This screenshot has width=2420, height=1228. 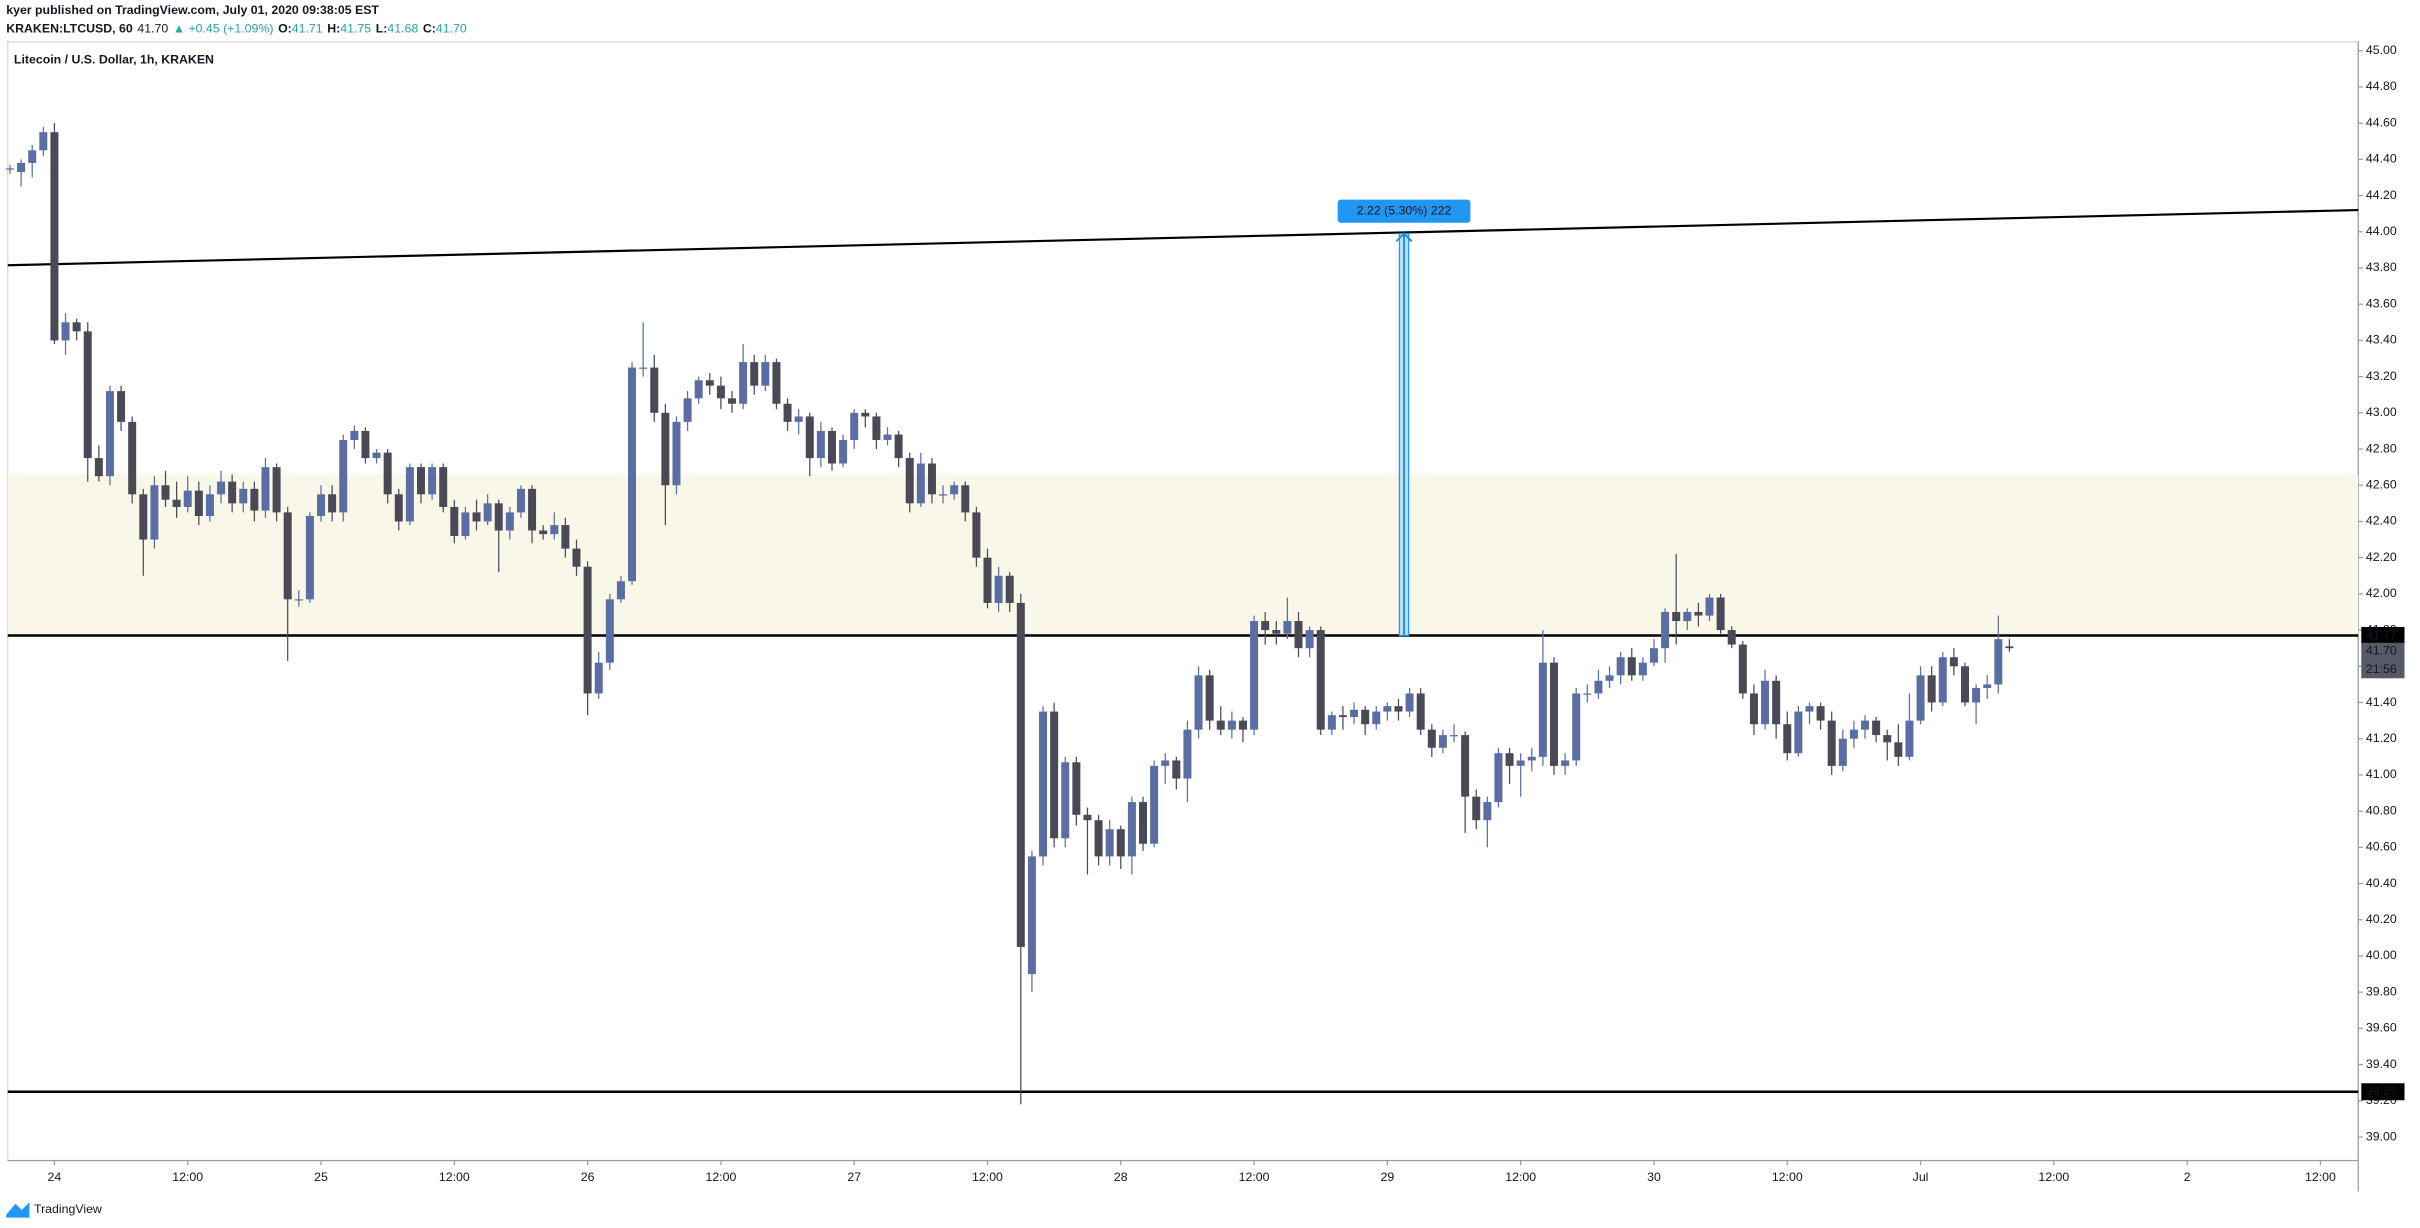 What do you see at coordinates (2381, 651) in the screenshot?
I see `last-price-label: 41.70` at bounding box center [2381, 651].